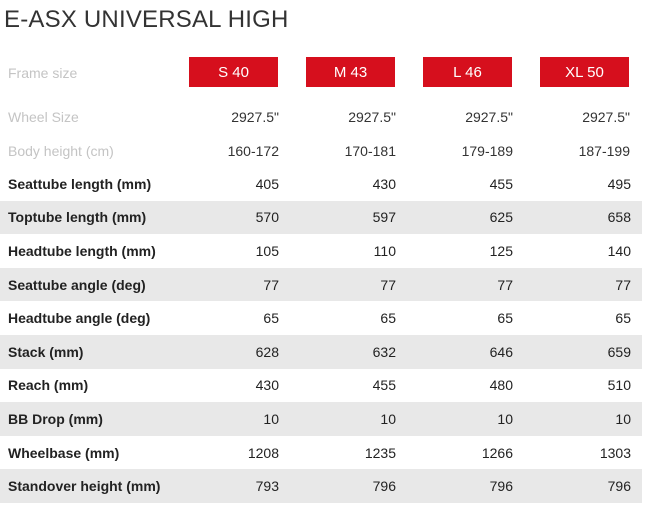 This screenshot has width=646, height=506. Describe the element at coordinates (604, 151) in the screenshot. I see `body-height-value: 187-199` at that location.